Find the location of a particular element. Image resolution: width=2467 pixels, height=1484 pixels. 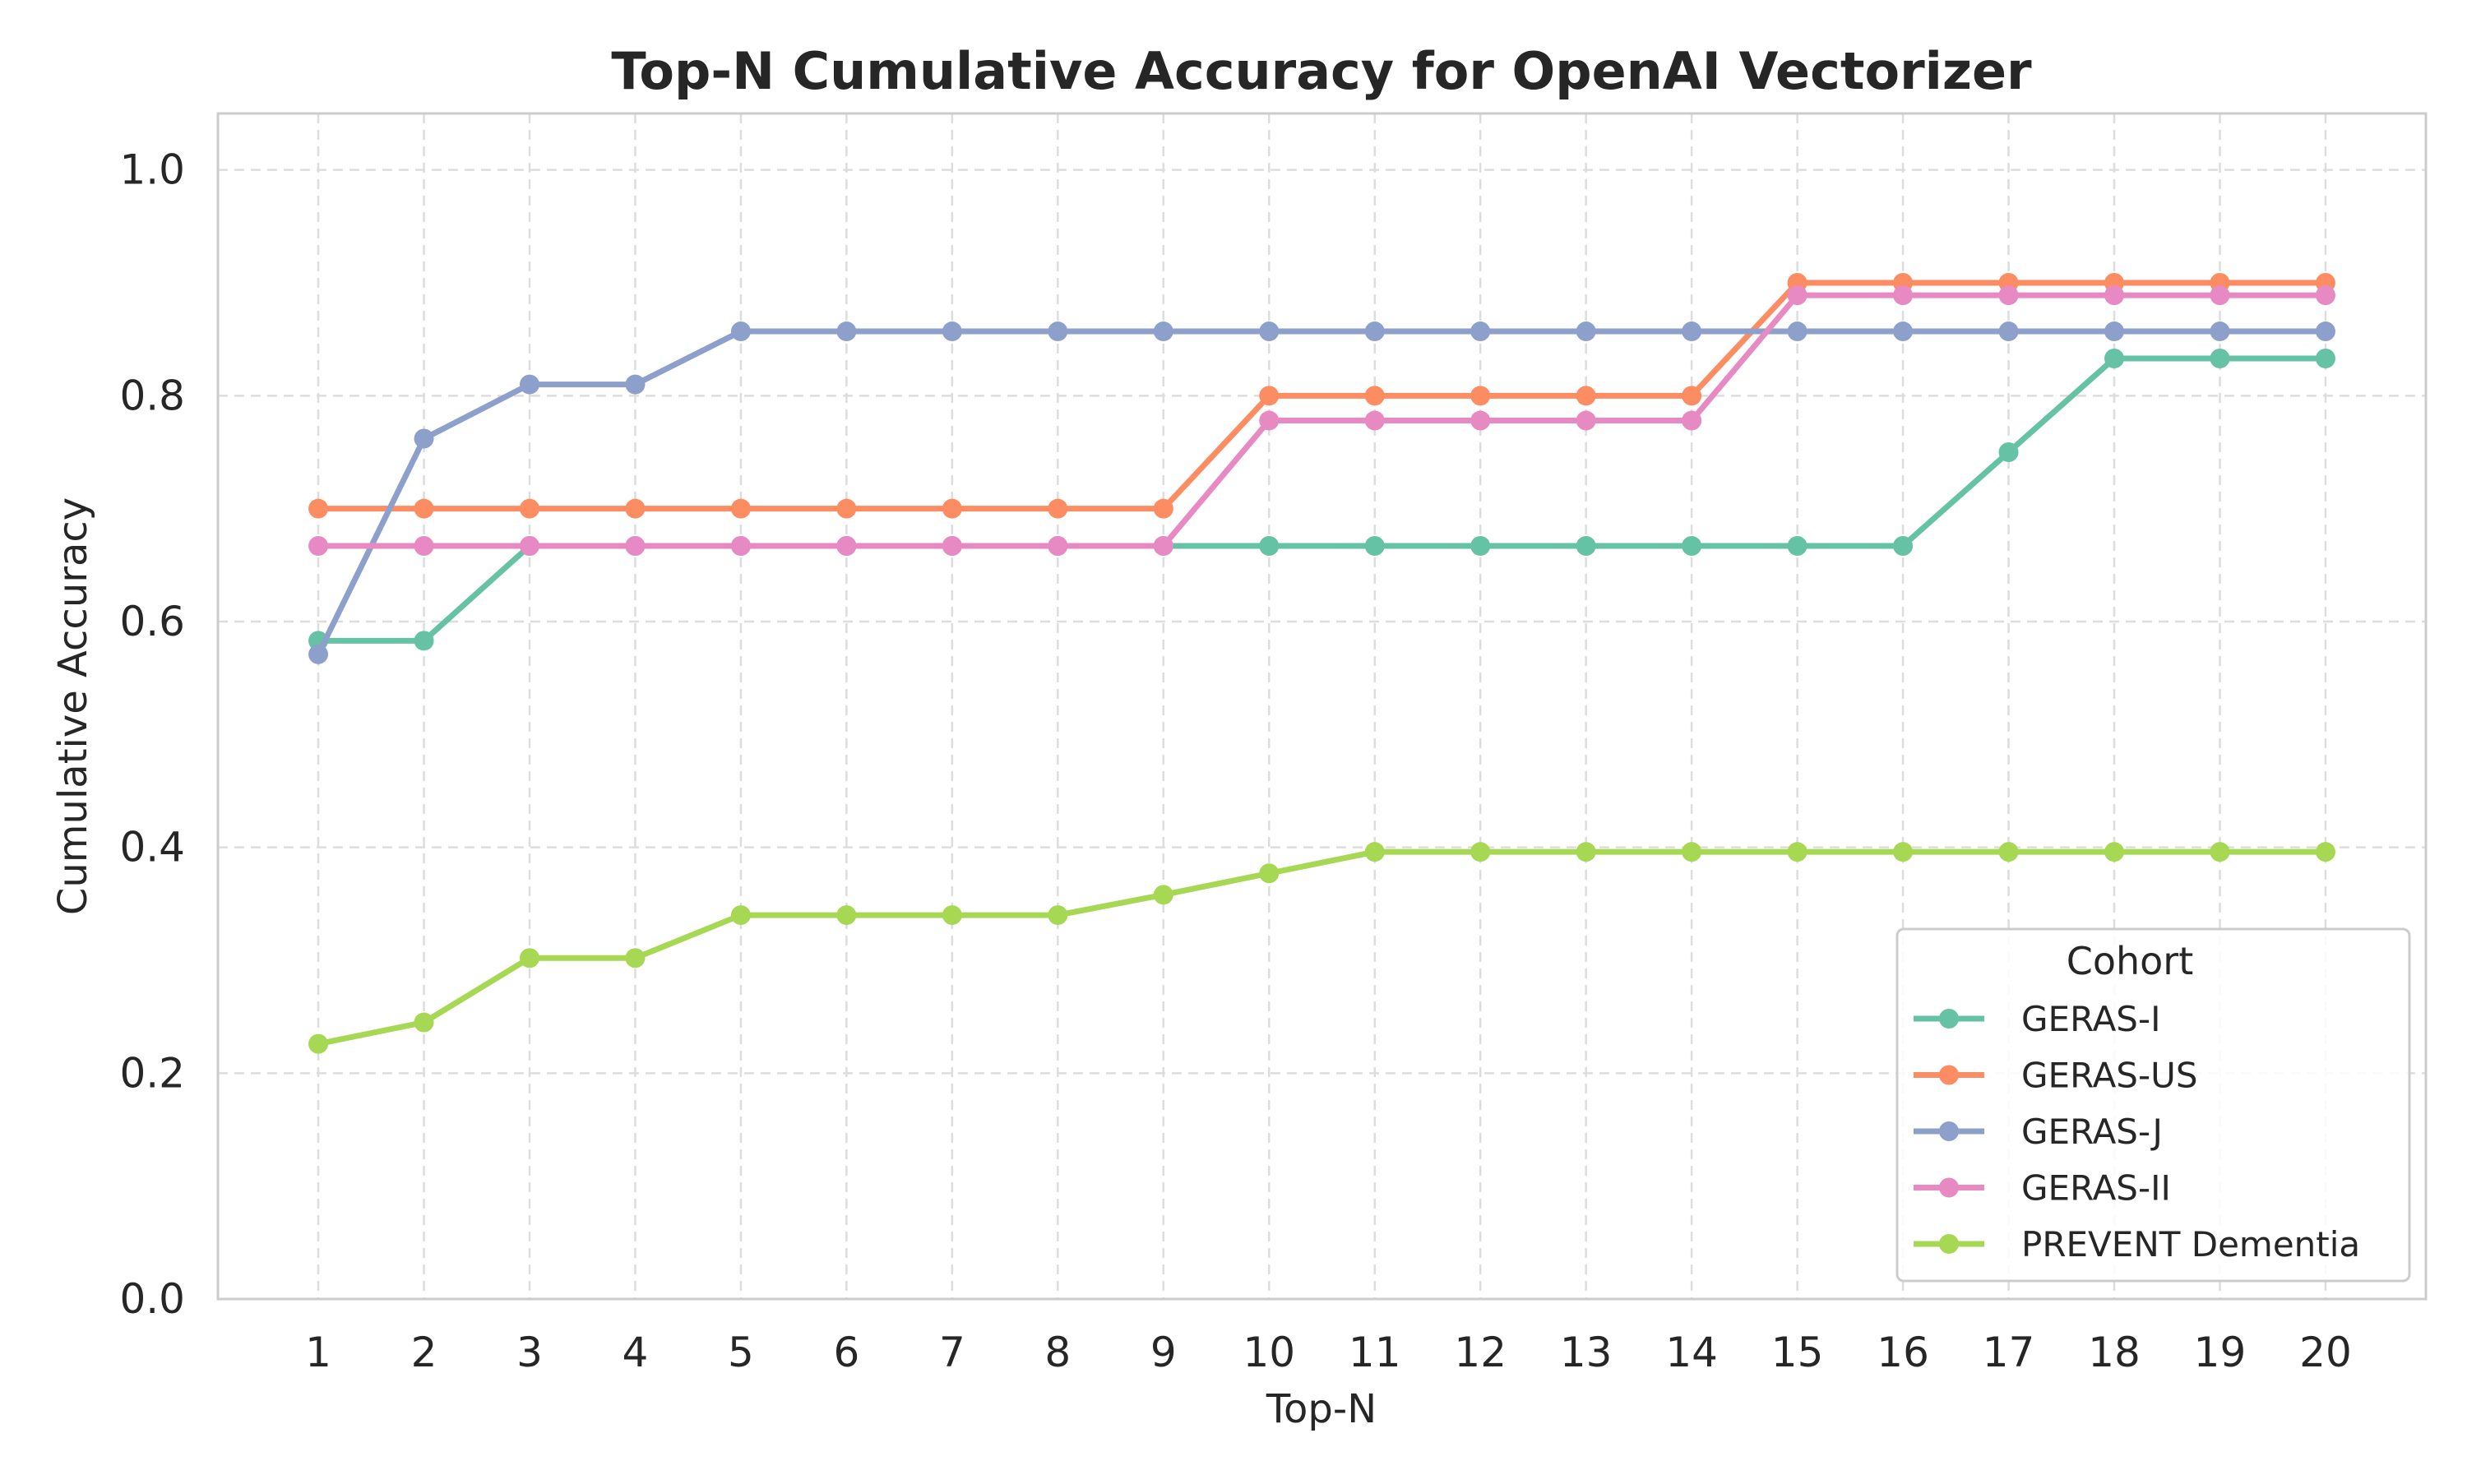

x-tick-label: 16 is located at coordinates (1903, 1352).